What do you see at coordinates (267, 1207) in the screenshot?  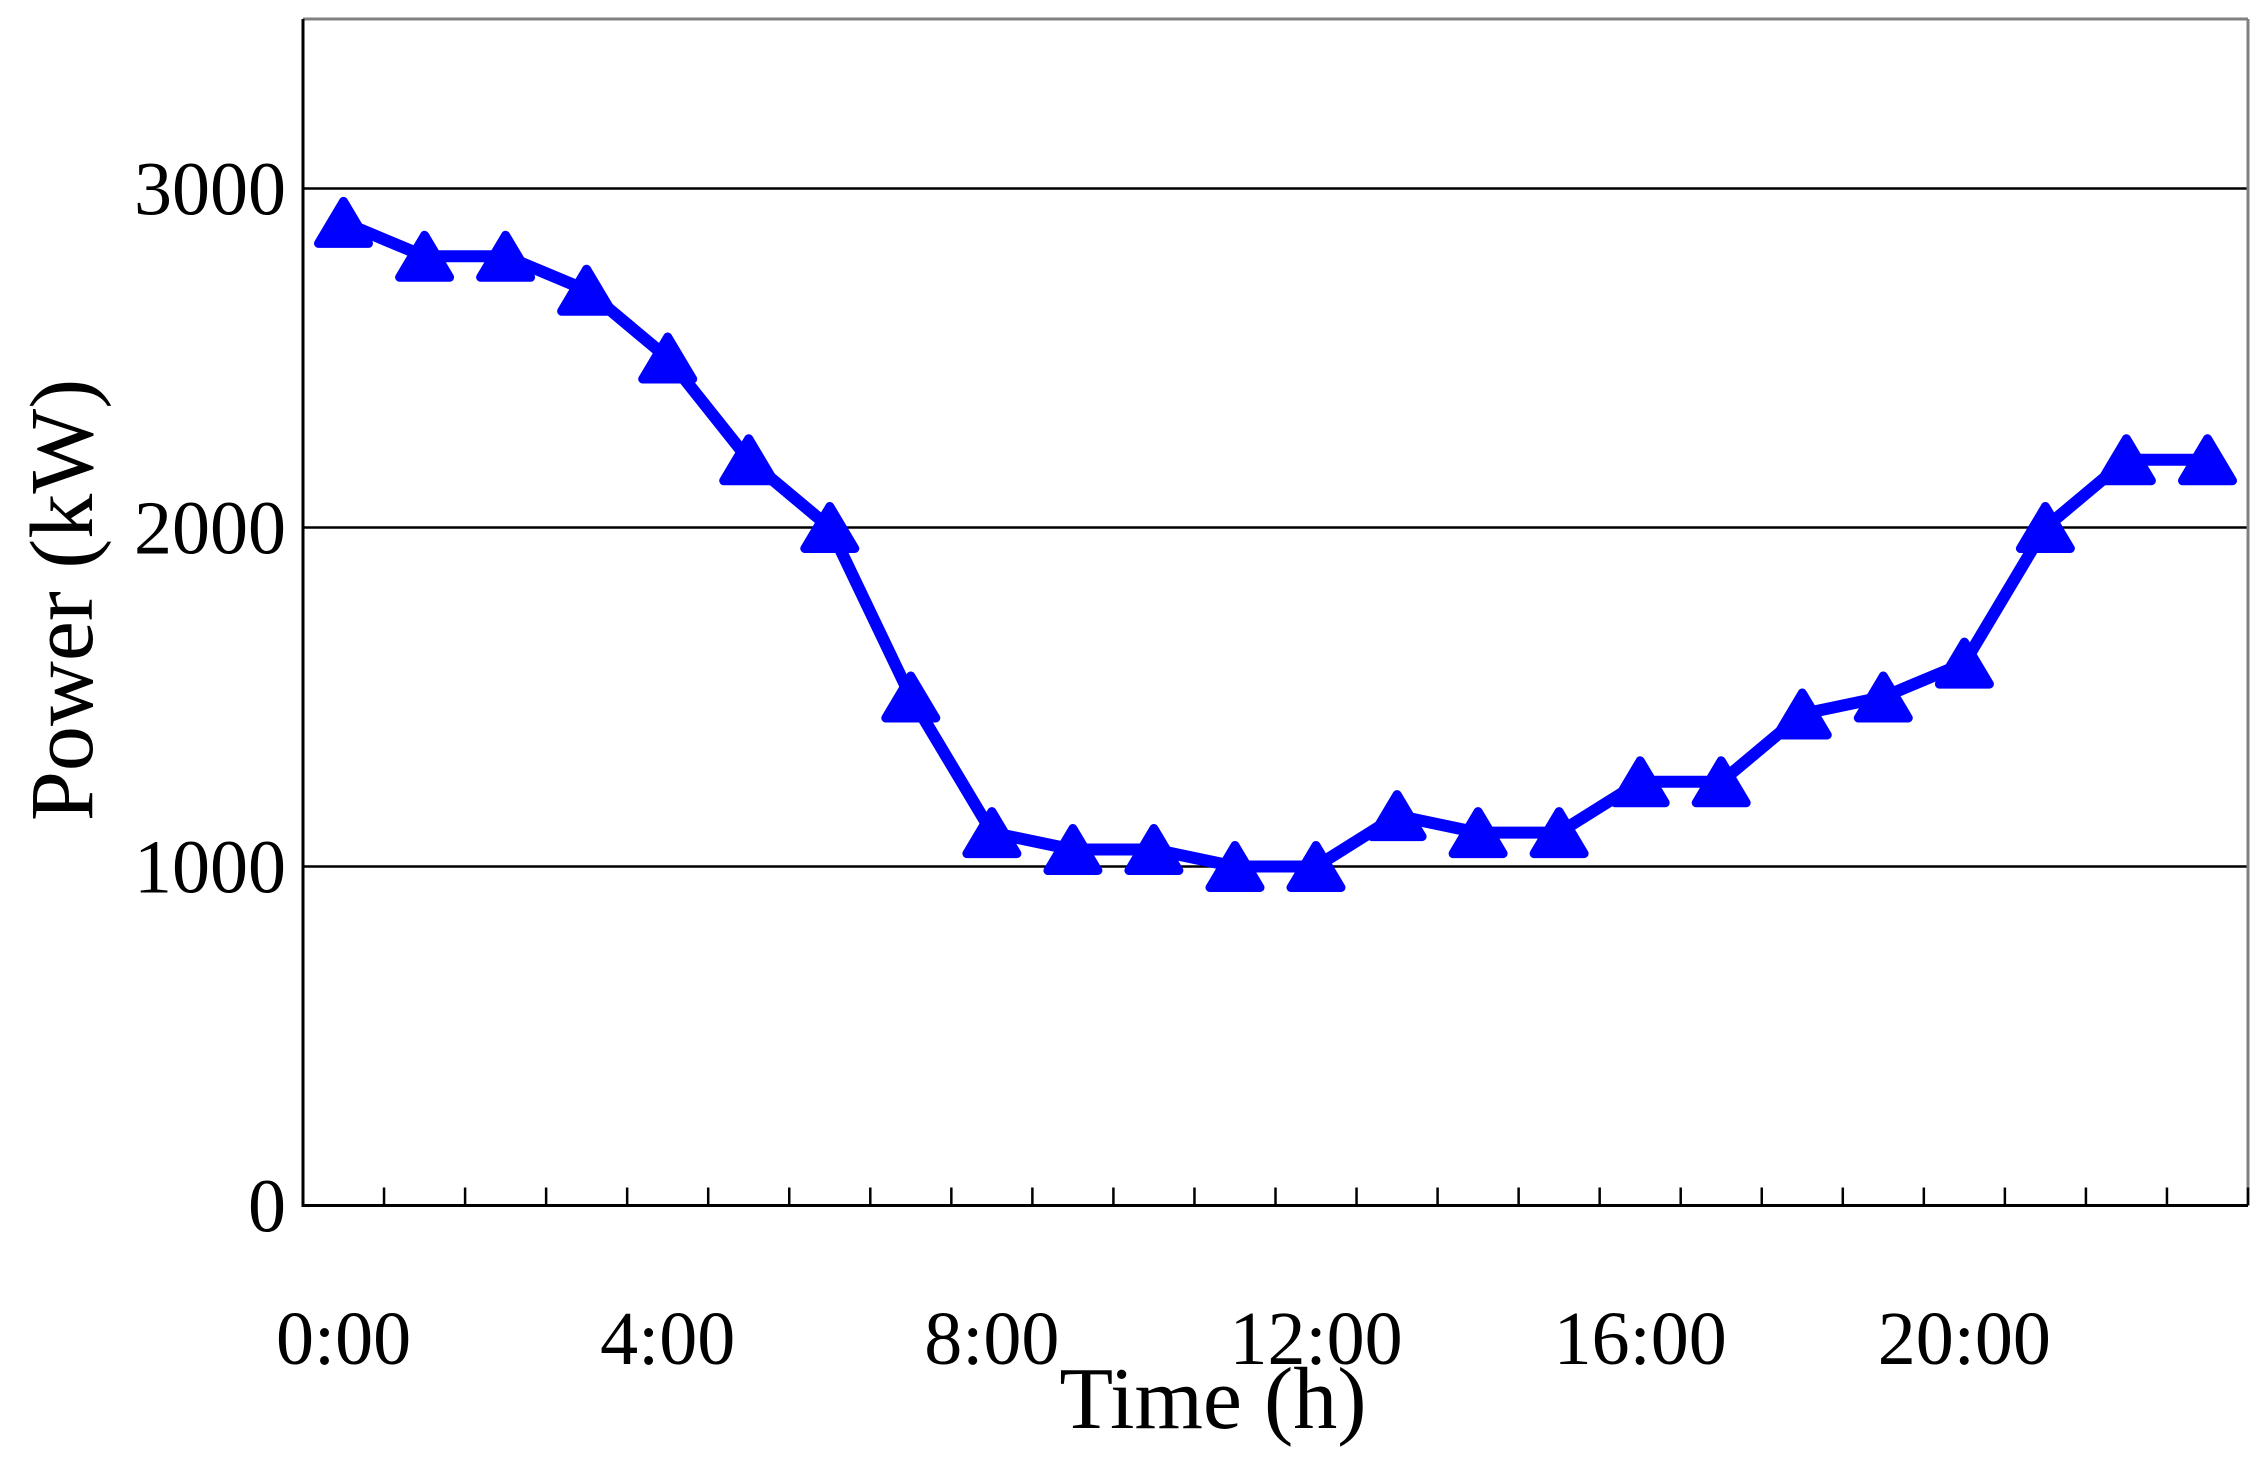 I see `y-tick-label: 0` at bounding box center [267, 1207].